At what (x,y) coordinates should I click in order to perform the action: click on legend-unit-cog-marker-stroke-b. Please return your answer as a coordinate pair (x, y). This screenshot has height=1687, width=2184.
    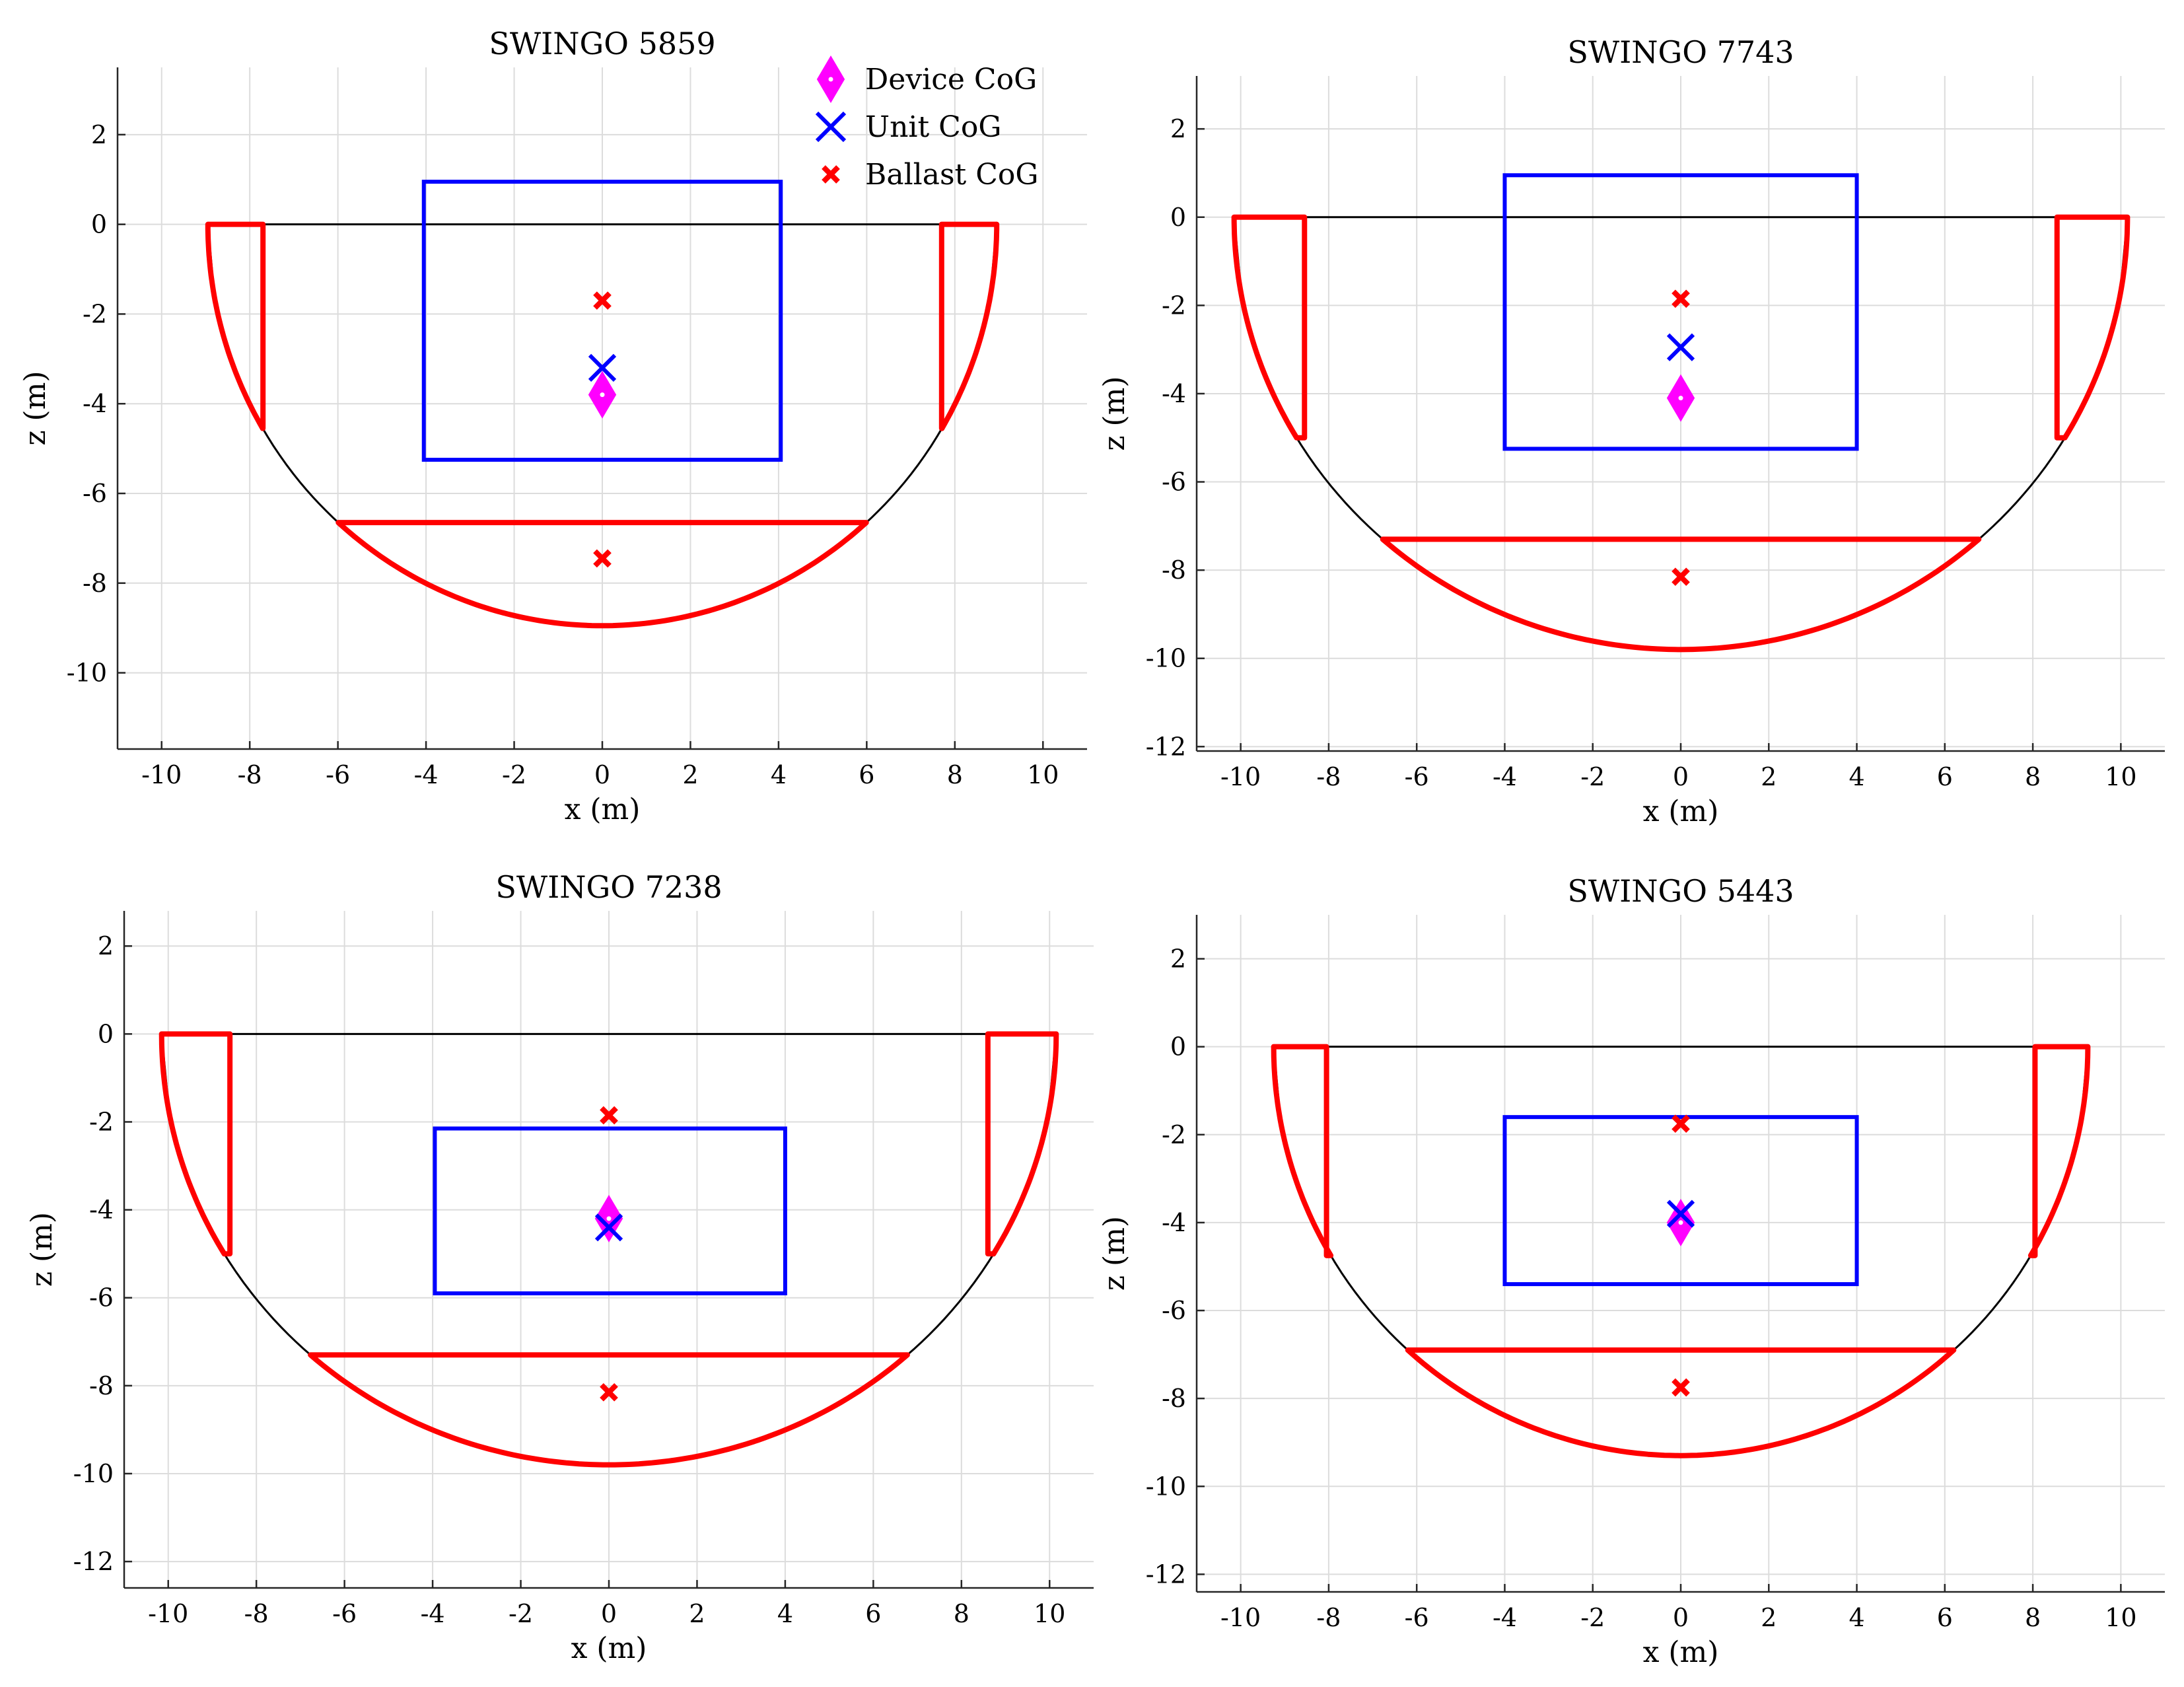
    Looking at the image, I should click on (831, 127).